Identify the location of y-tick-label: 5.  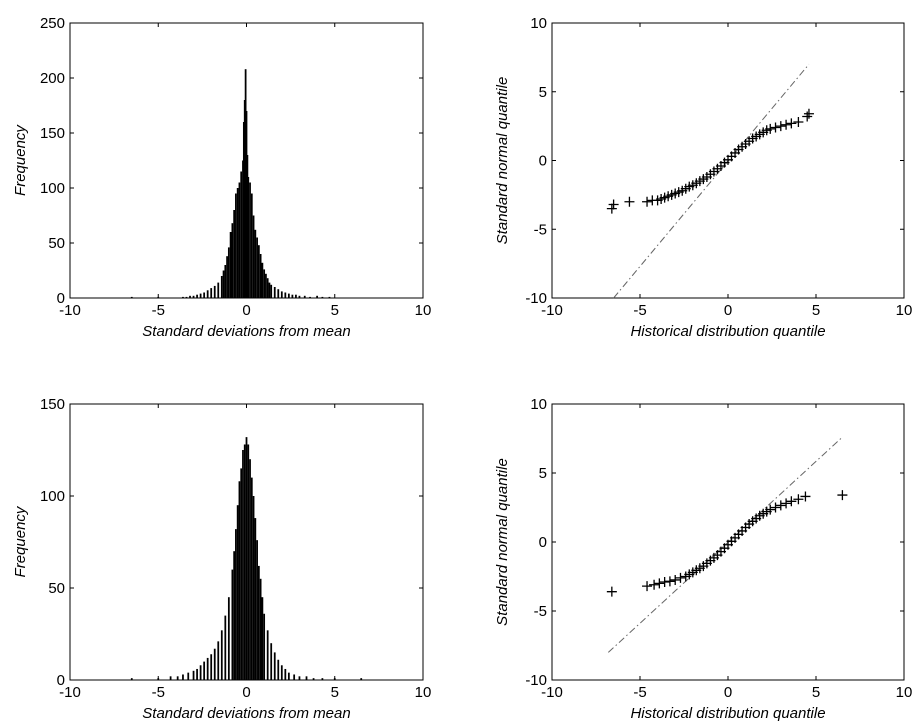
(543, 92).